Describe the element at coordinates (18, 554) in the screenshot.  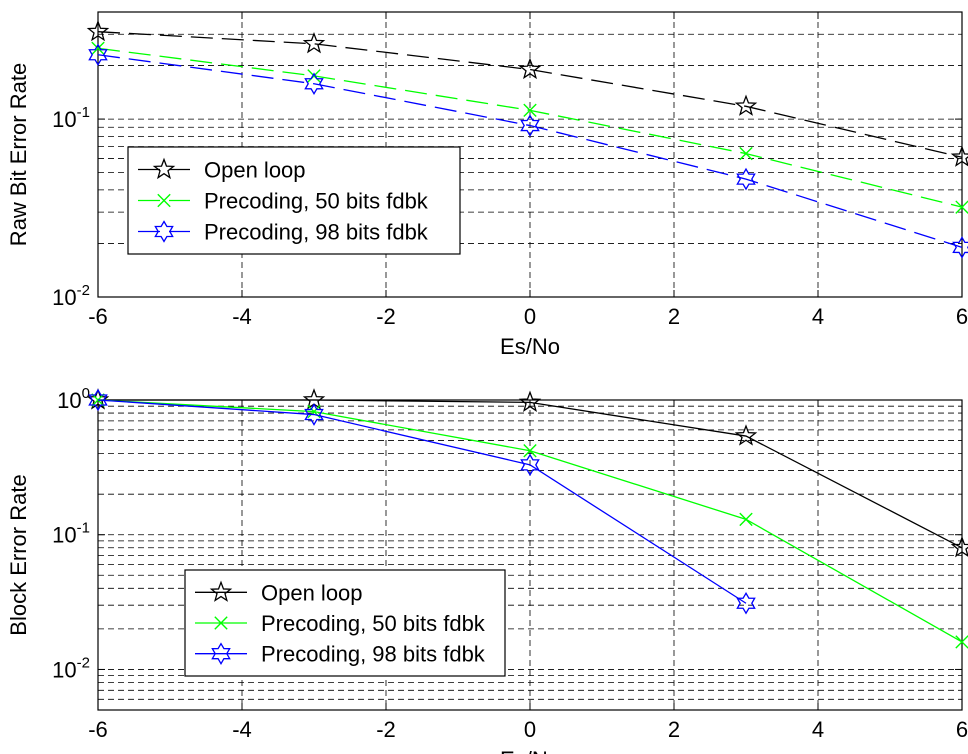
I see `y-axis-label: Block Error Rate` at that location.